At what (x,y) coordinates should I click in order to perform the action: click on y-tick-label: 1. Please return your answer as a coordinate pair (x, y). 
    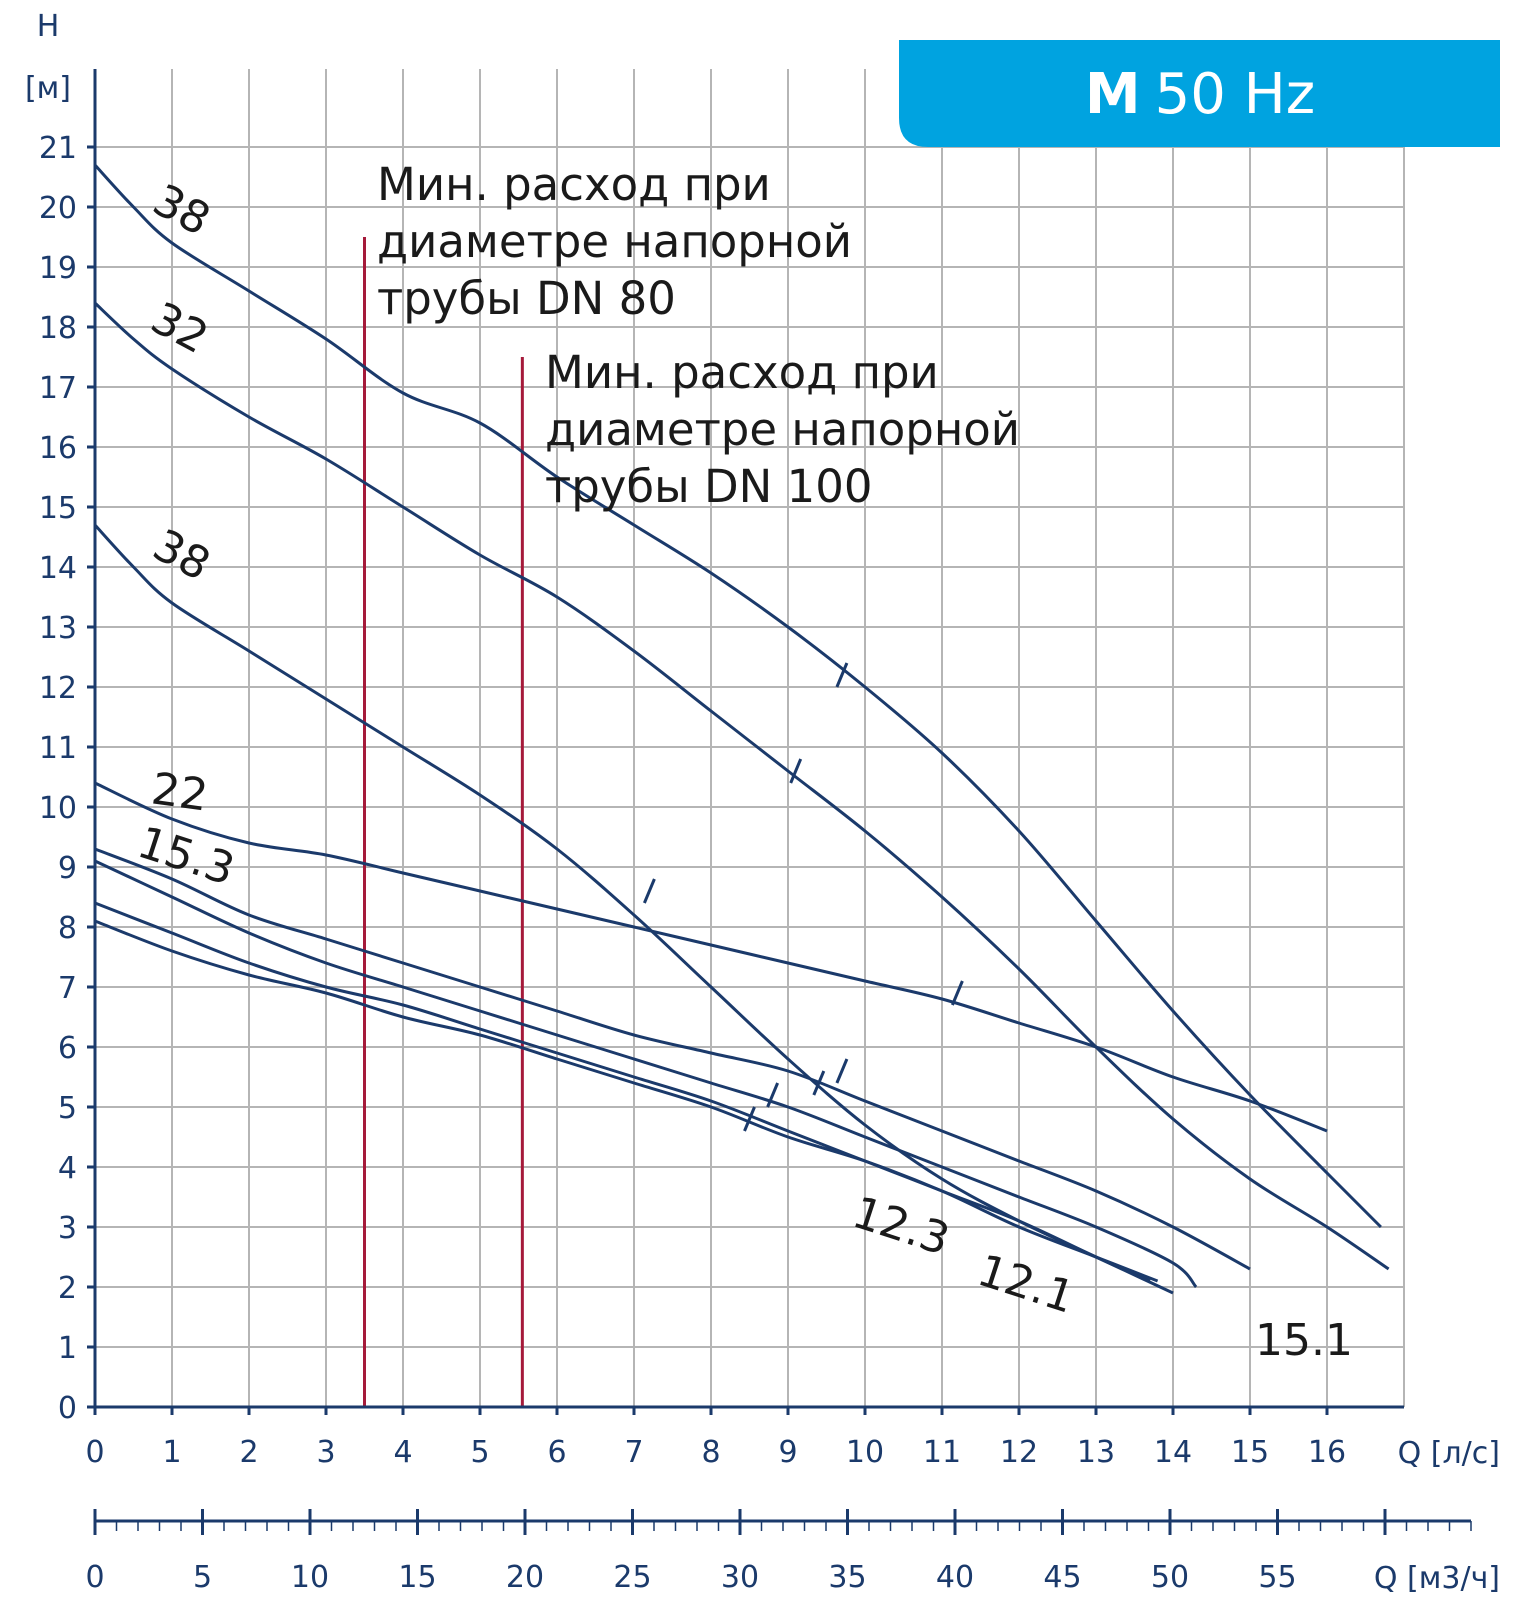
    Looking at the image, I should click on (67, 1348).